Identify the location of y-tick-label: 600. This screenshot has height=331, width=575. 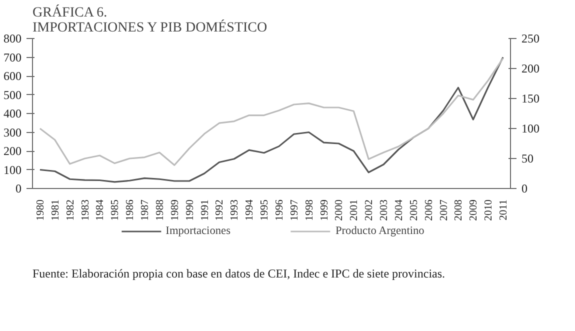
(13, 76).